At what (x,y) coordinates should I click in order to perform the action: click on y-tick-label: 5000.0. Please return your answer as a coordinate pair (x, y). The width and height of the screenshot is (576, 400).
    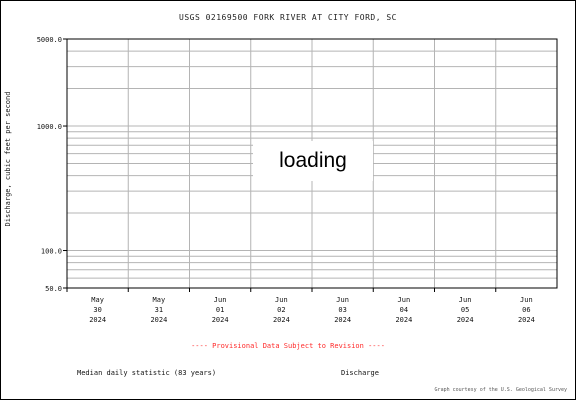
    Looking at the image, I should click on (49, 40).